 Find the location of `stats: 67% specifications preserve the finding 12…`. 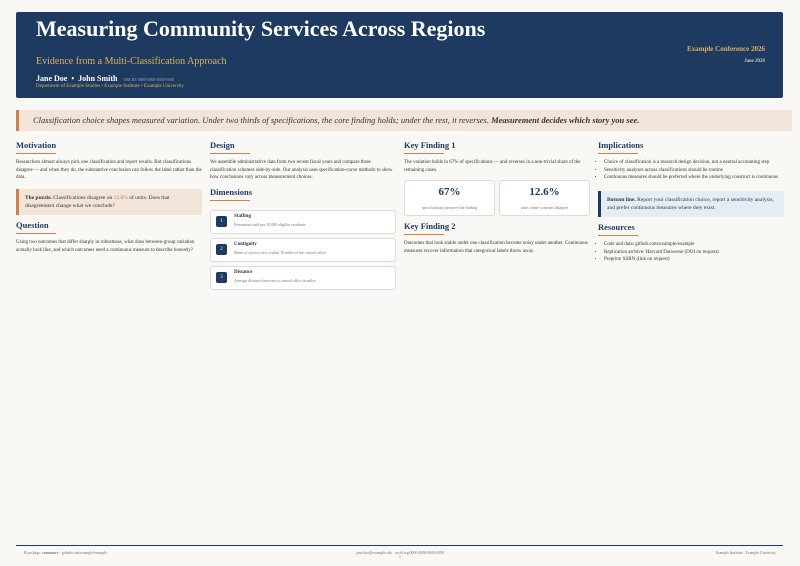

stats: 67% specifications preserve the finding 12… is located at coordinates (497, 198).